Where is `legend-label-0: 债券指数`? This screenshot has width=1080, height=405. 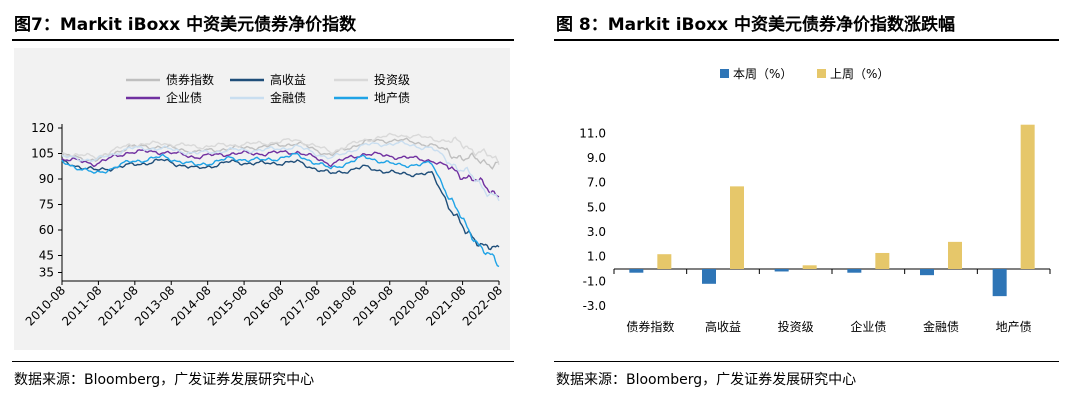 legend-label-0: 债券指数 is located at coordinates (190, 79).